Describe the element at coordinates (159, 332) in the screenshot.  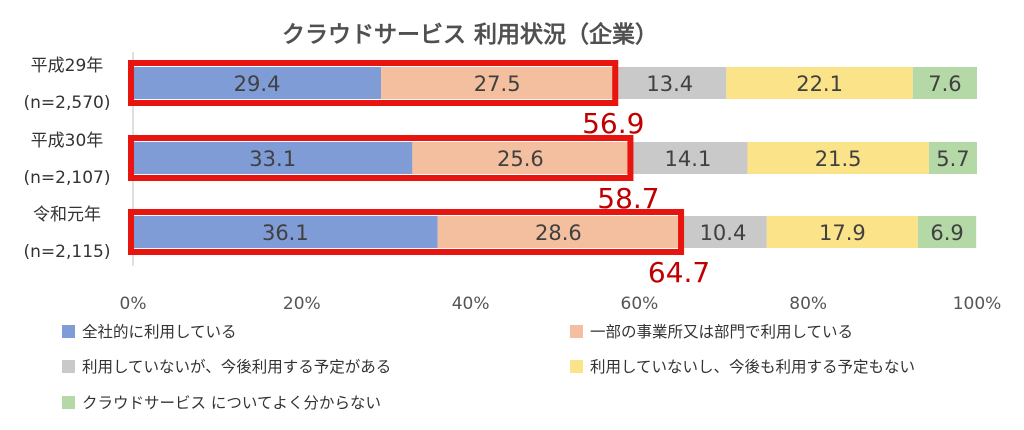
I see `legend-label: 全社的に利用している` at that location.